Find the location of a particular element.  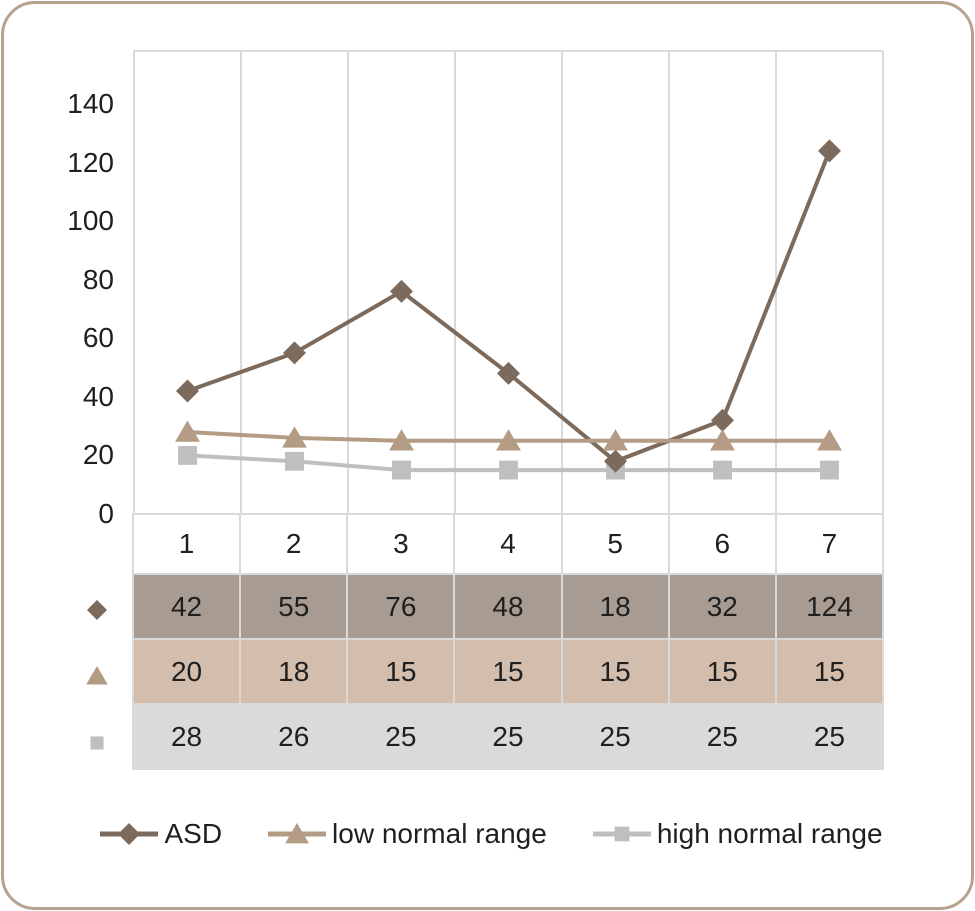

category-cell: 6 is located at coordinates (722, 544).